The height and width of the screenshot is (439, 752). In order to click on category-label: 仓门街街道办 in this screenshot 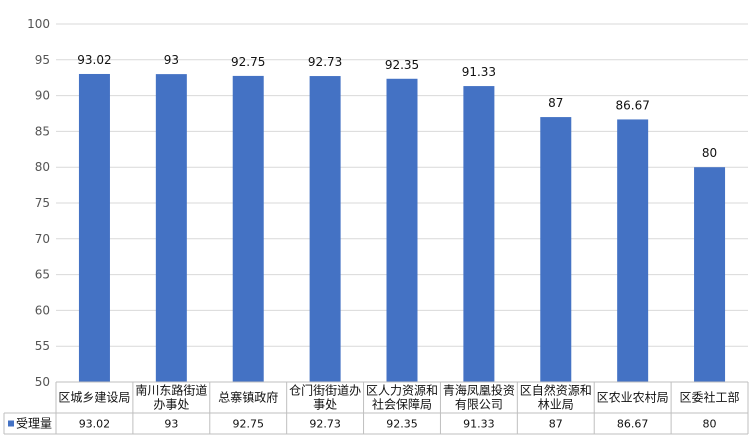, I will do `click(325, 390)`.